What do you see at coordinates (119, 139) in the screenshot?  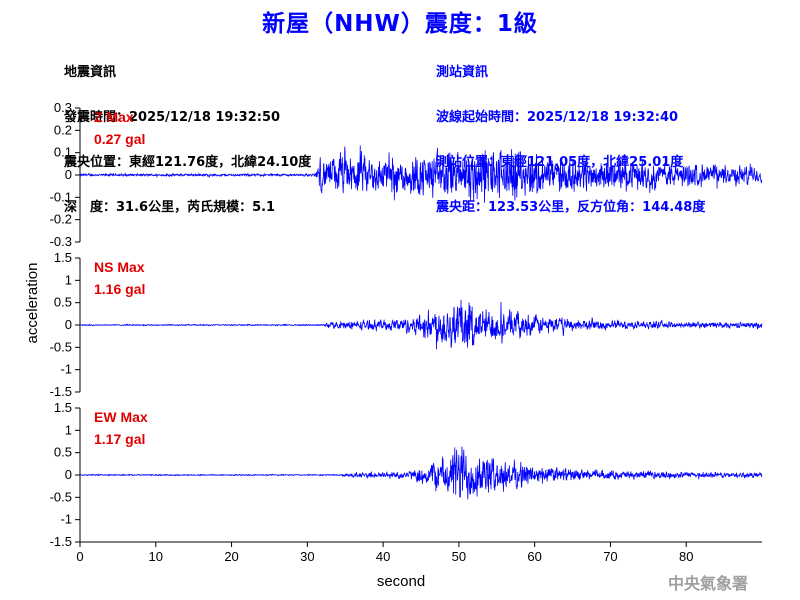 I see `series-max-label: 0.27 gal` at bounding box center [119, 139].